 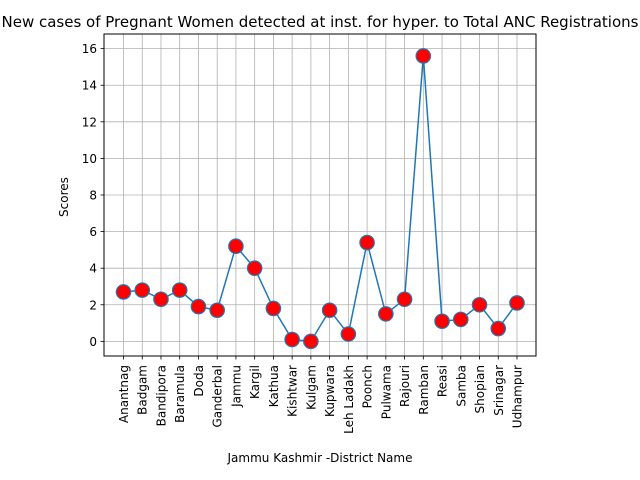 I want to click on y-axis-title: Scores, so click(x=64, y=197).